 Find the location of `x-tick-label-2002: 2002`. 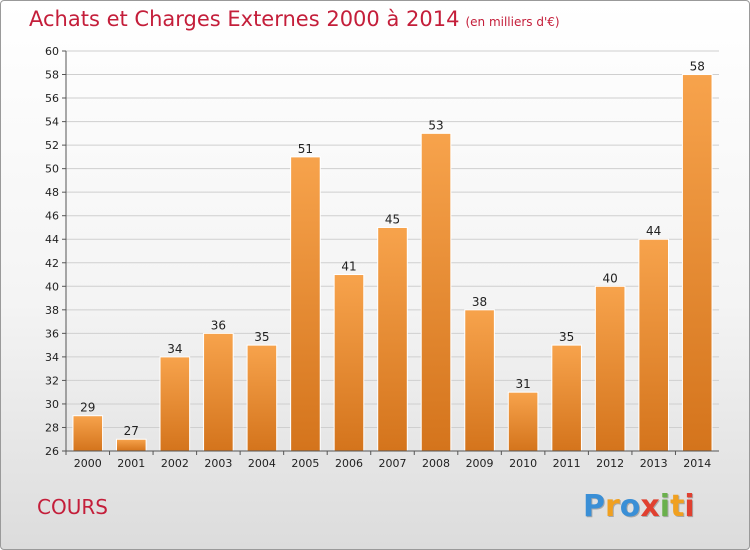

x-tick-label-2002: 2002 is located at coordinates (175, 463).